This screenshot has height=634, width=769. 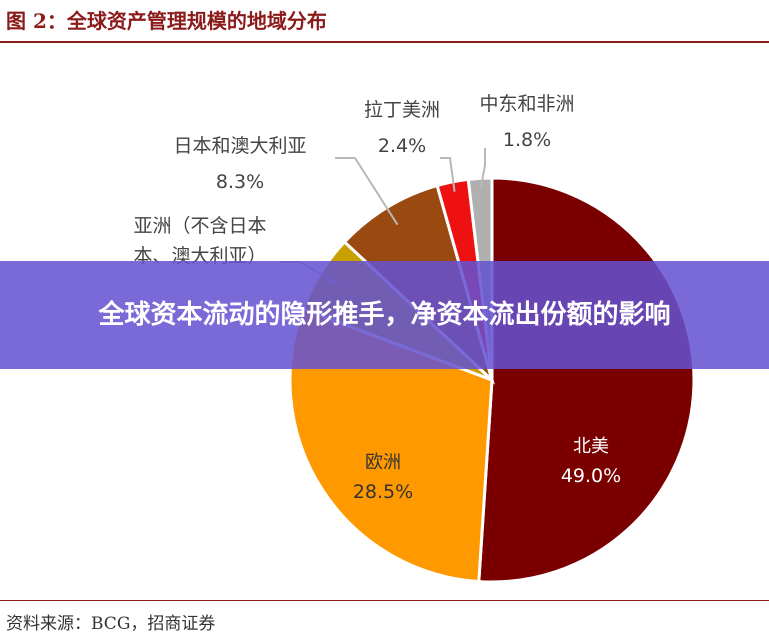 What do you see at coordinates (402, 146) in the screenshot?
I see `slice-value-label-4: 2.4%` at bounding box center [402, 146].